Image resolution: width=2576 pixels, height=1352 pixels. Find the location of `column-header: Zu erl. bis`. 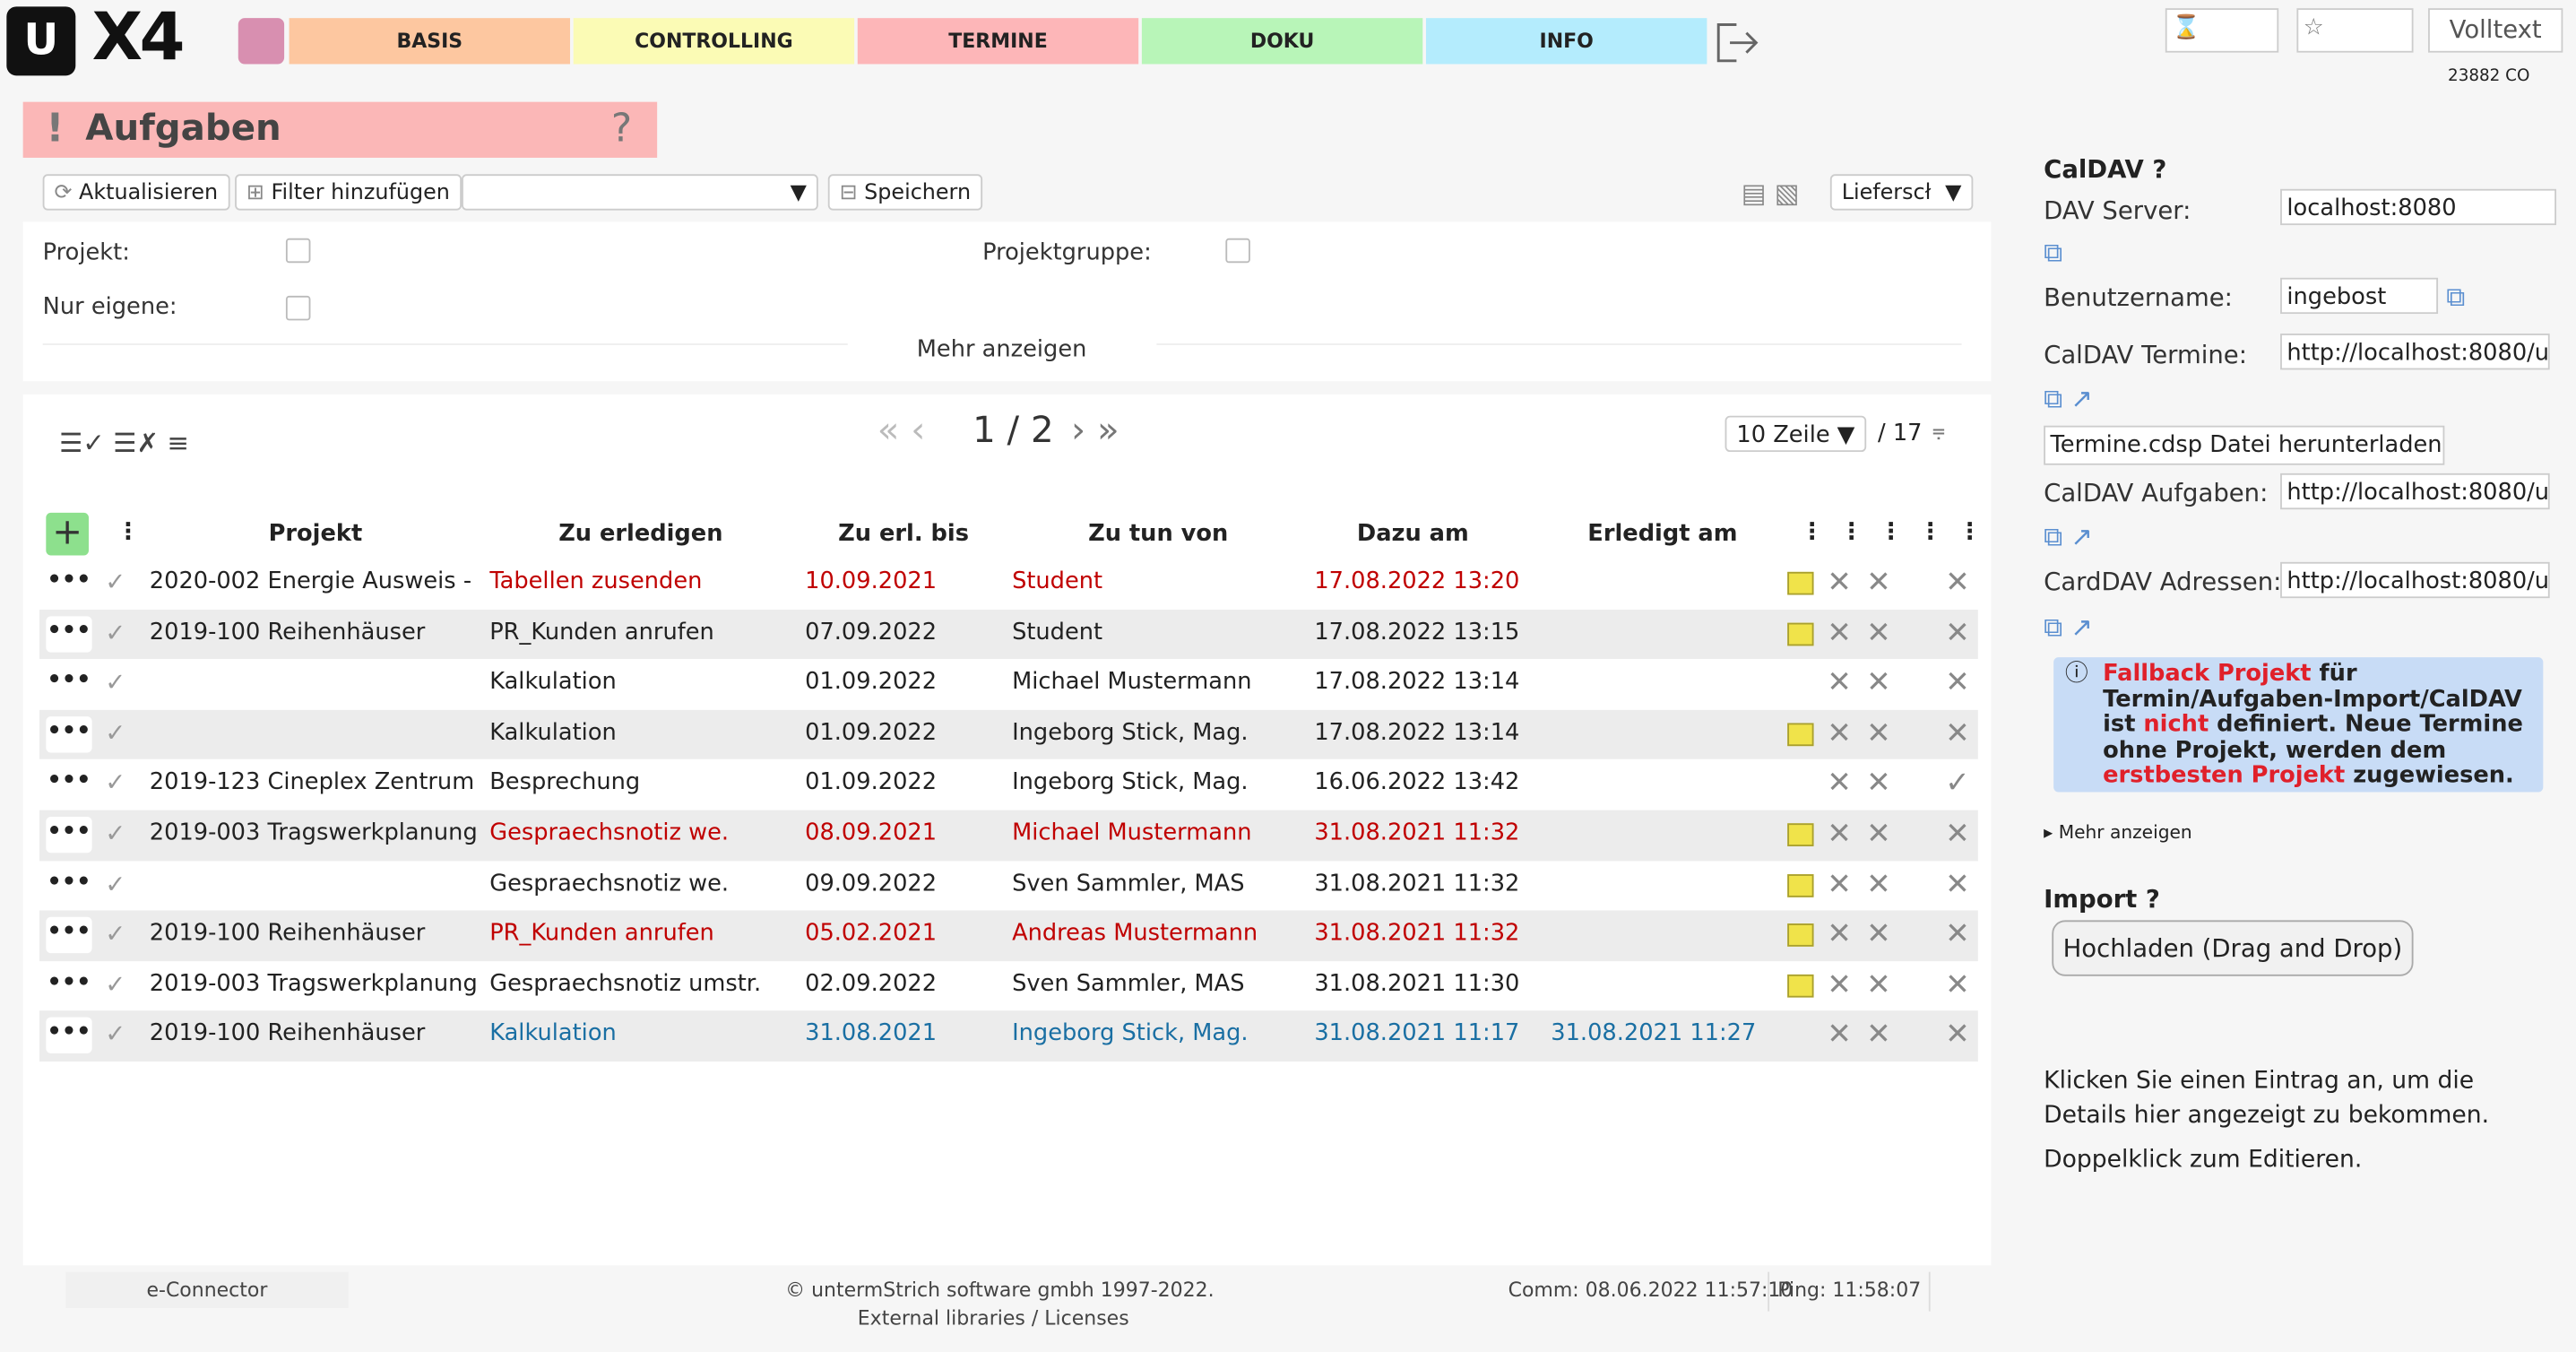

column-header: Zu erl. bis is located at coordinates (903, 534).